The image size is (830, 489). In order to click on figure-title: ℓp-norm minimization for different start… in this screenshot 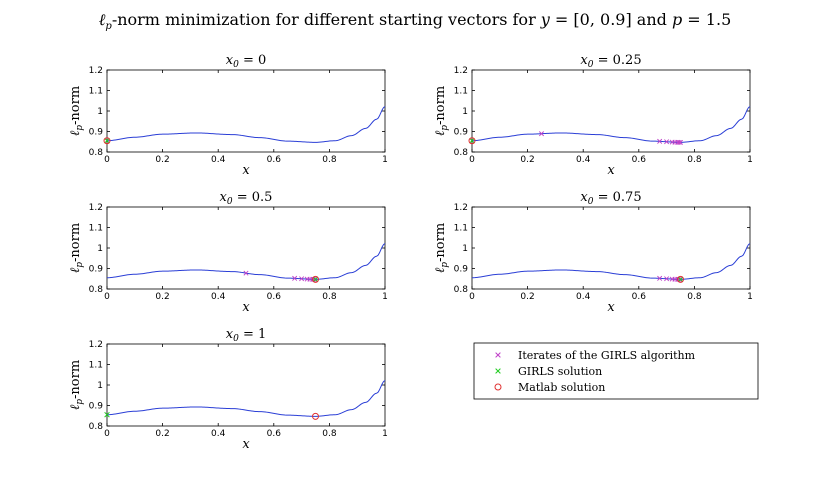, I will do `click(415, 21)`.